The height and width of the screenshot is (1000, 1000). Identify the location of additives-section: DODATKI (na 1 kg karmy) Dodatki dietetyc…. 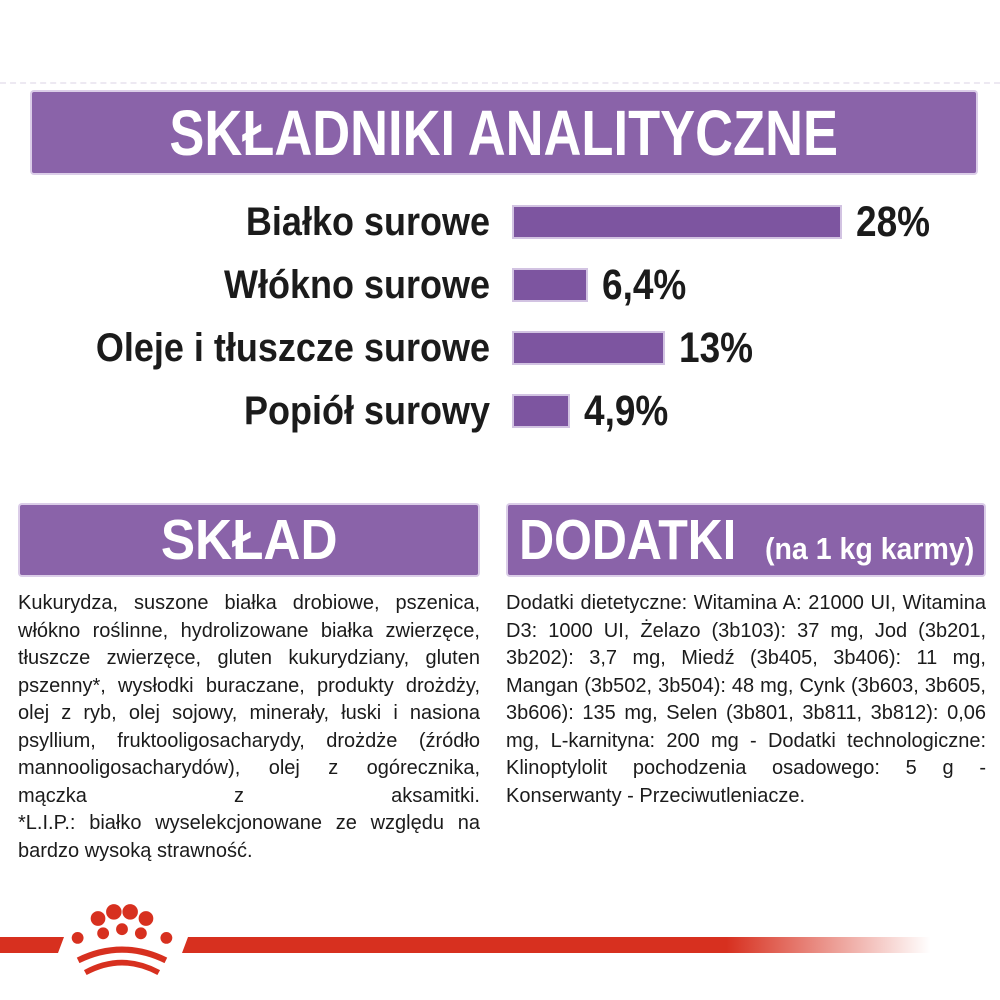
(746, 656).